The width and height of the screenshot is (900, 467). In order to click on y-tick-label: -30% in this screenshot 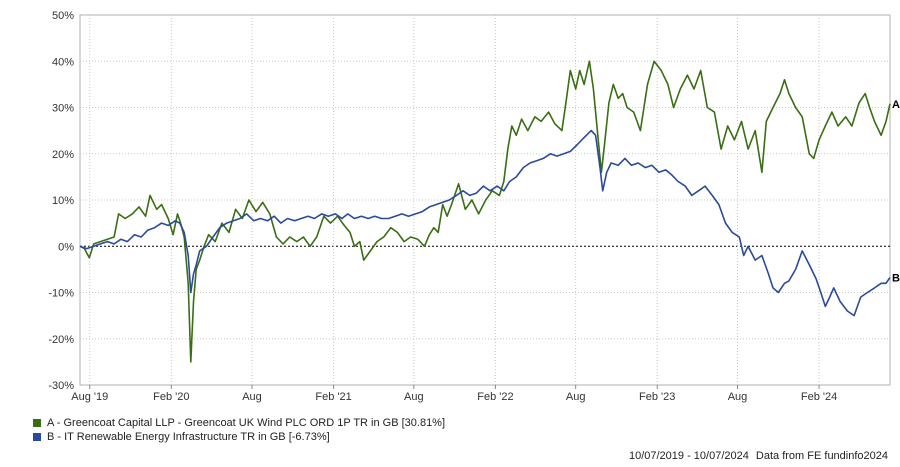, I will do `click(61, 386)`.